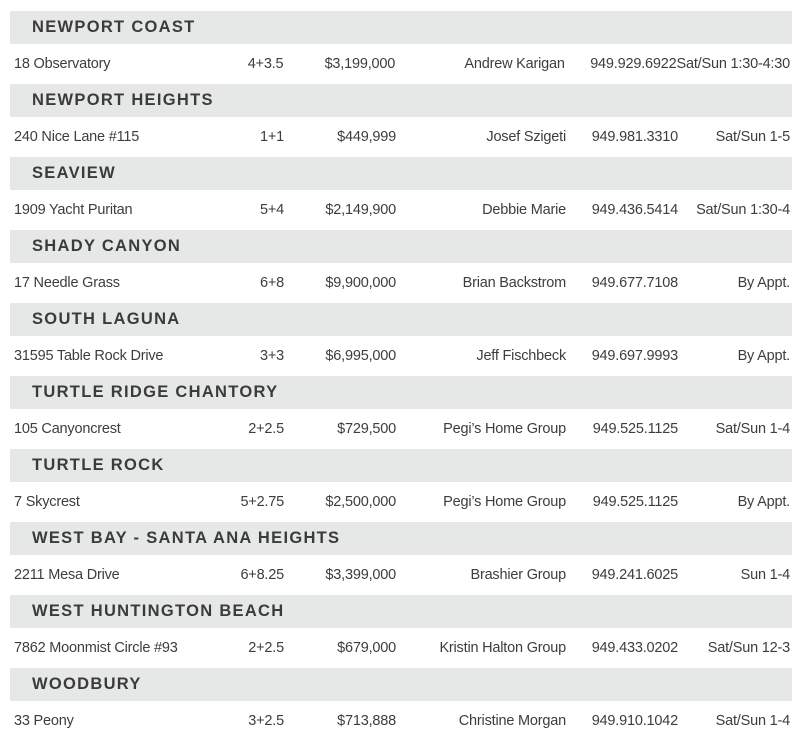 The height and width of the screenshot is (745, 800). What do you see at coordinates (502, 648) in the screenshot?
I see `listing-agent: Kristin Halton Group` at bounding box center [502, 648].